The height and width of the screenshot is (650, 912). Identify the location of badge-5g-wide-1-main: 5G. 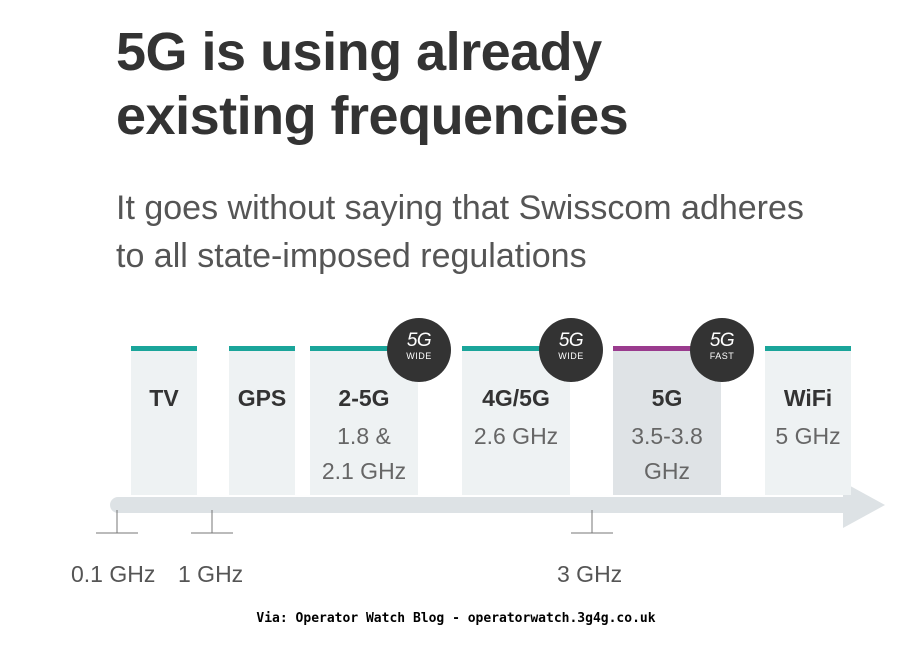
(419, 340).